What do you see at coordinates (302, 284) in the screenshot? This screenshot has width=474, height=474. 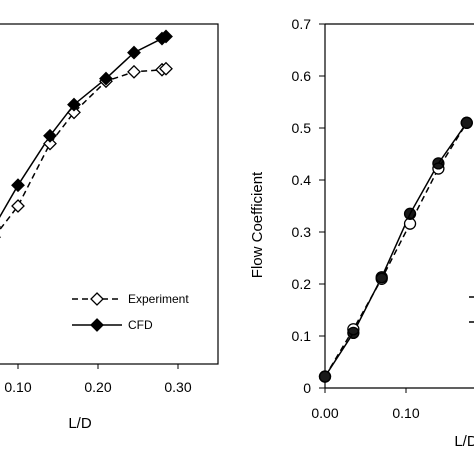 I see `right-y-tick-label: 0.2` at bounding box center [302, 284].